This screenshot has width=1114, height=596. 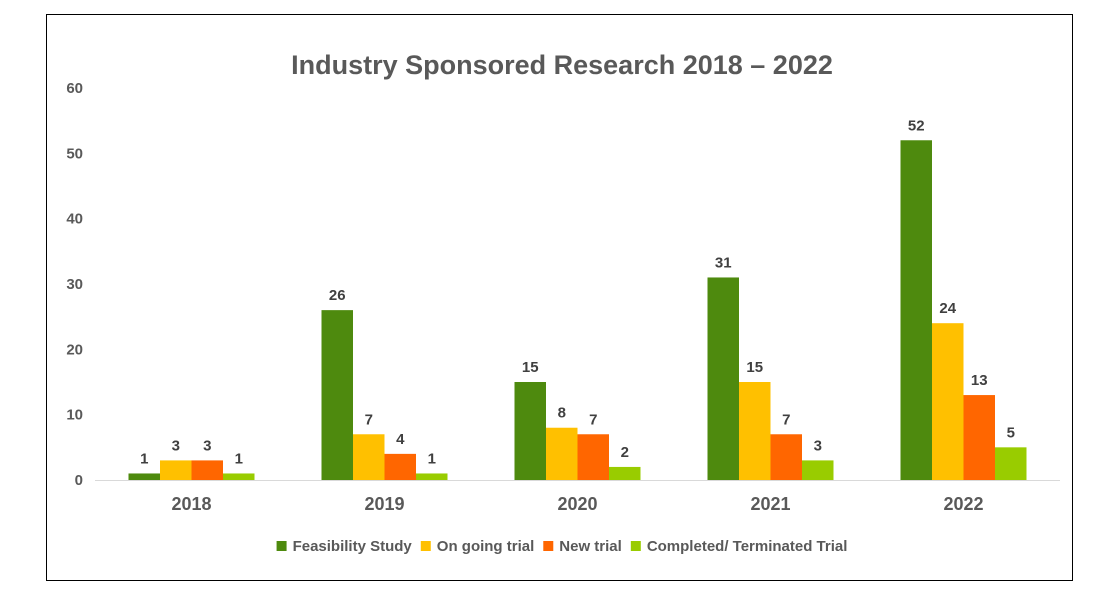 What do you see at coordinates (723, 262) in the screenshot?
I see `data-label: 31` at bounding box center [723, 262].